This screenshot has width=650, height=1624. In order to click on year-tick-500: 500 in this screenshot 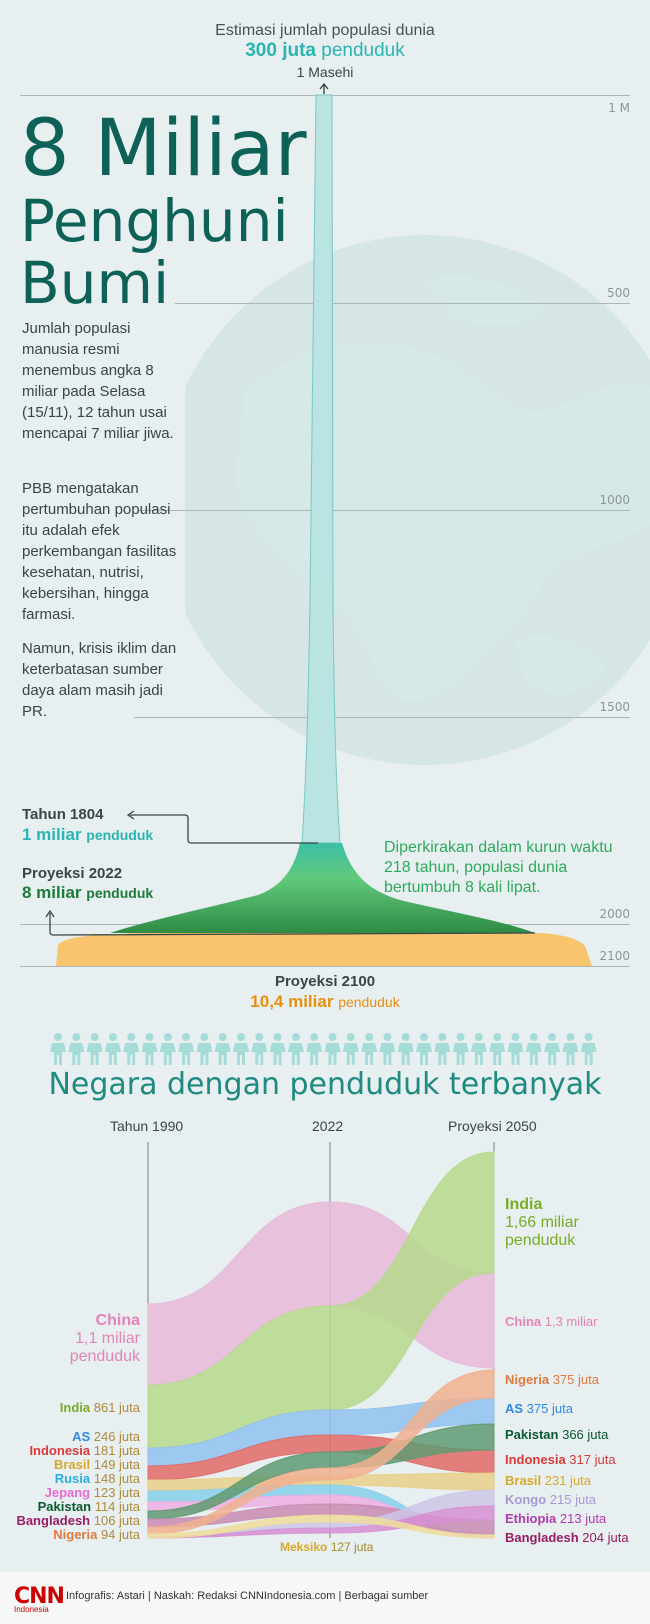, I will do `click(618, 293)`.